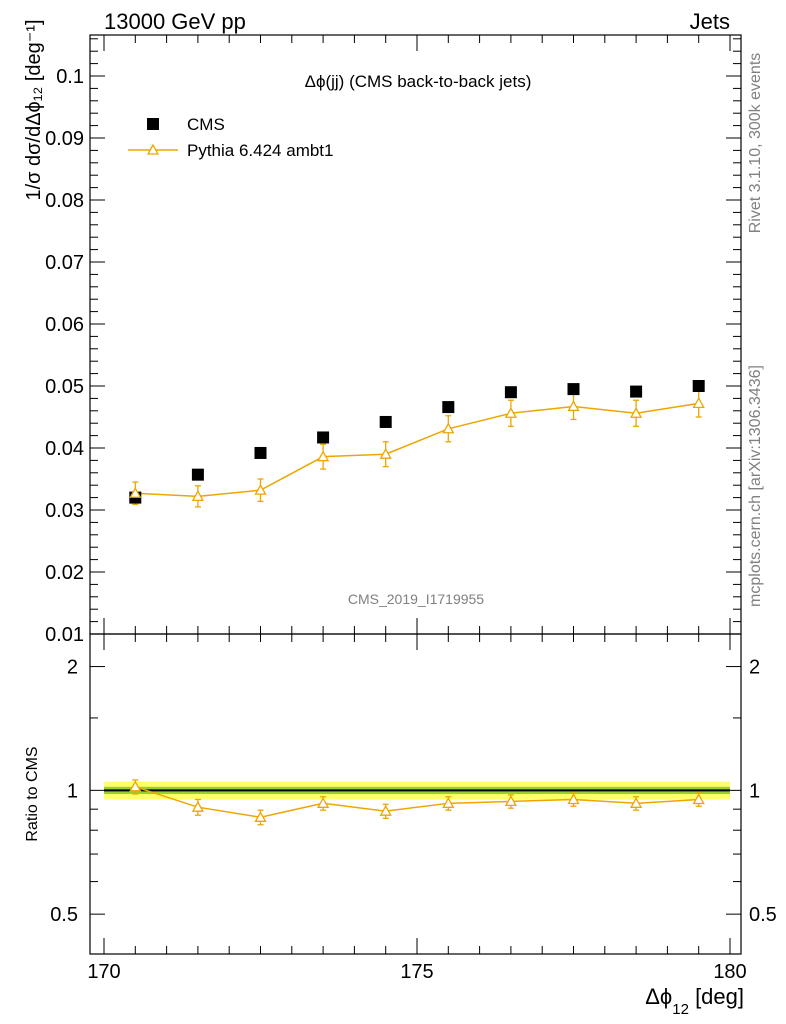 Image resolution: width=786 pixels, height=1024 pixels. What do you see at coordinates (64, 387) in the screenshot?
I see `y-tick-label: 0.05` at bounding box center [64, 387].